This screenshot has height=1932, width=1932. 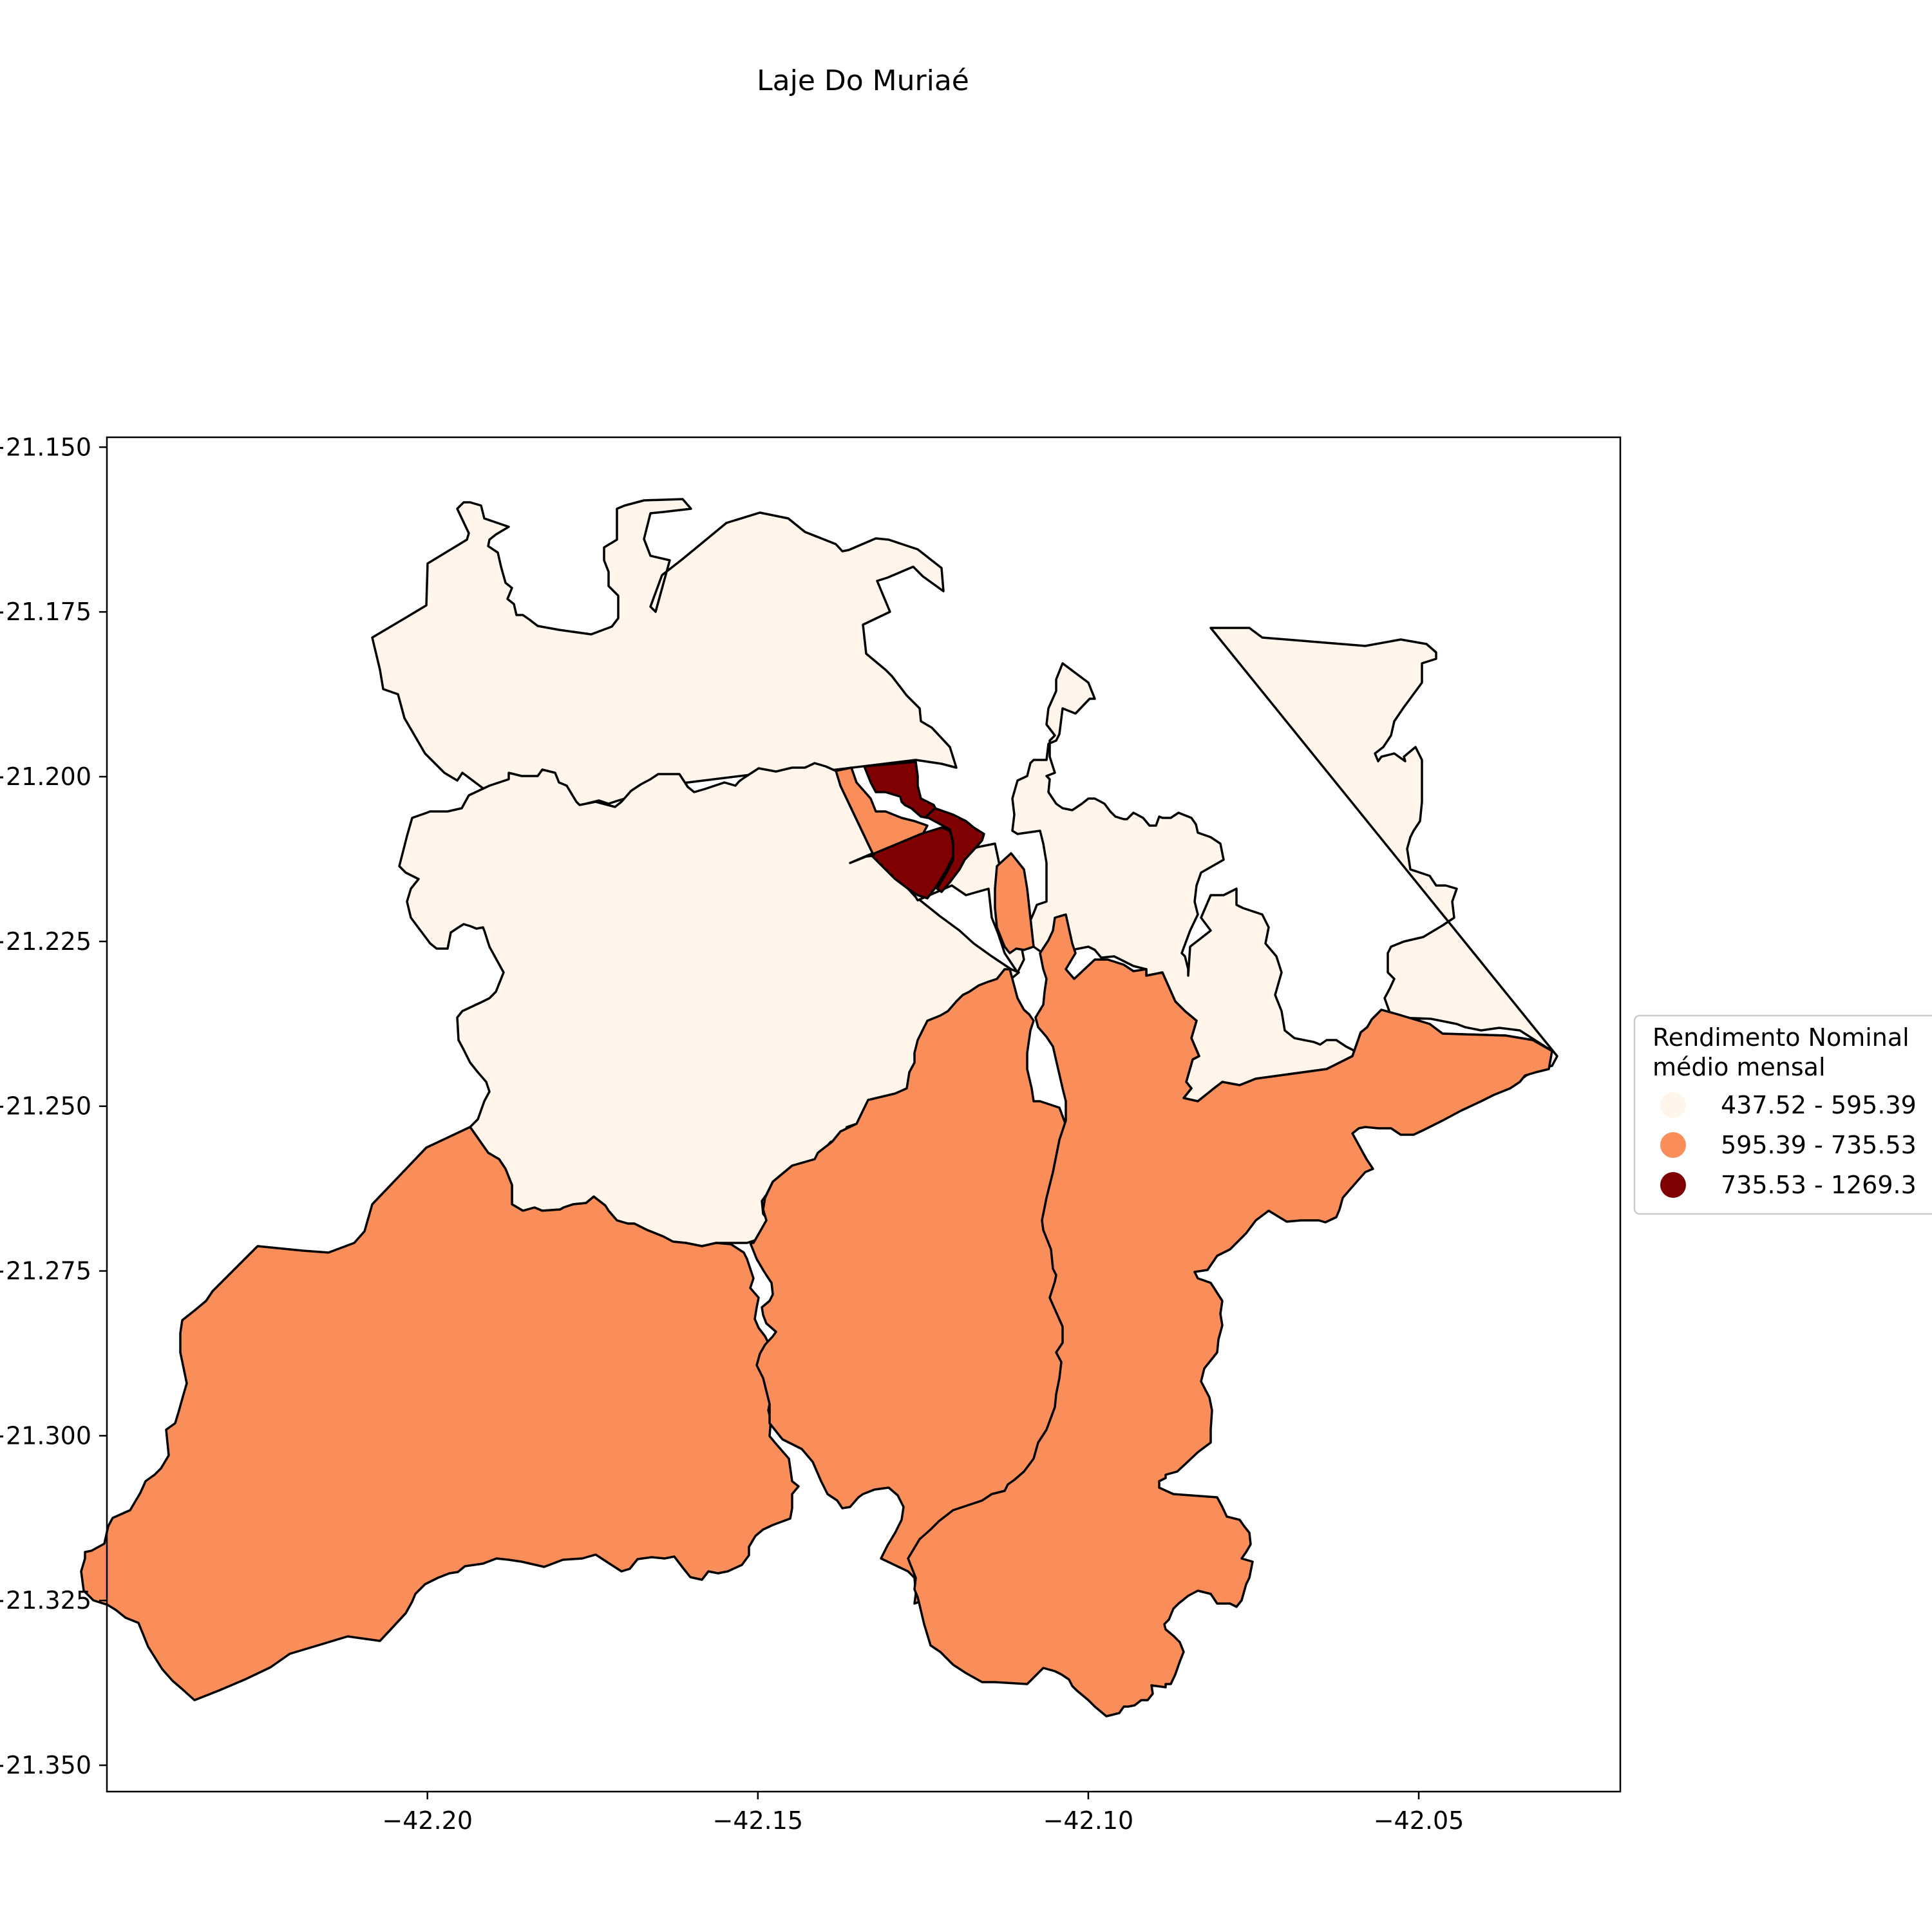 What do you see at coordinates (901, 790) in the screenshot?
I see `region-town-high-a` at bounding box center [901, 790].